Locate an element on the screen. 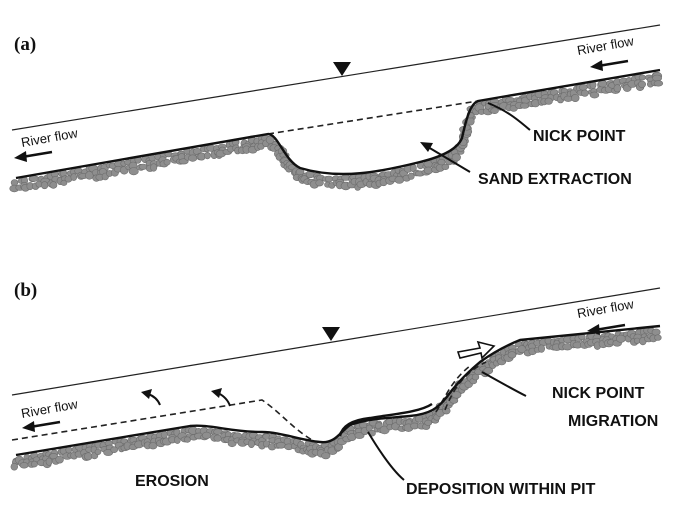  hollow-arrow-icon is located at coordinates (476, 350).